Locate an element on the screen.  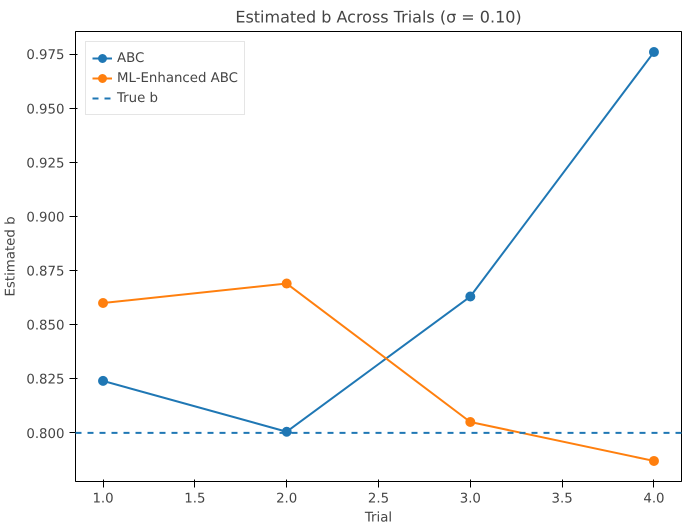
y-tick-label: 0.850 is located at coordinates (45, 326).